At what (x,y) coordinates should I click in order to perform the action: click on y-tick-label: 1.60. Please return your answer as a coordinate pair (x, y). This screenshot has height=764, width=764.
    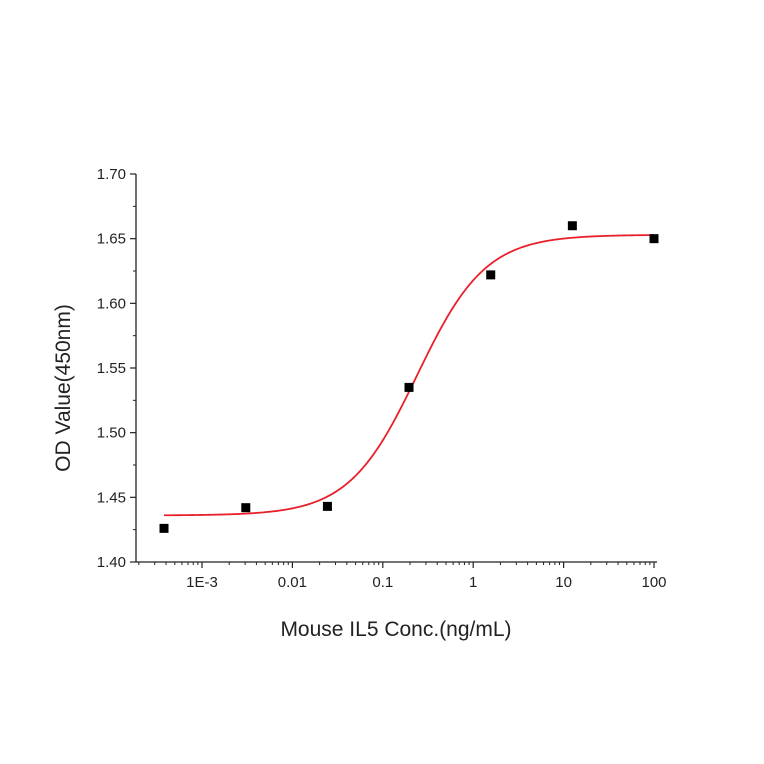
    Looking at the image, I should click on (111, 303).